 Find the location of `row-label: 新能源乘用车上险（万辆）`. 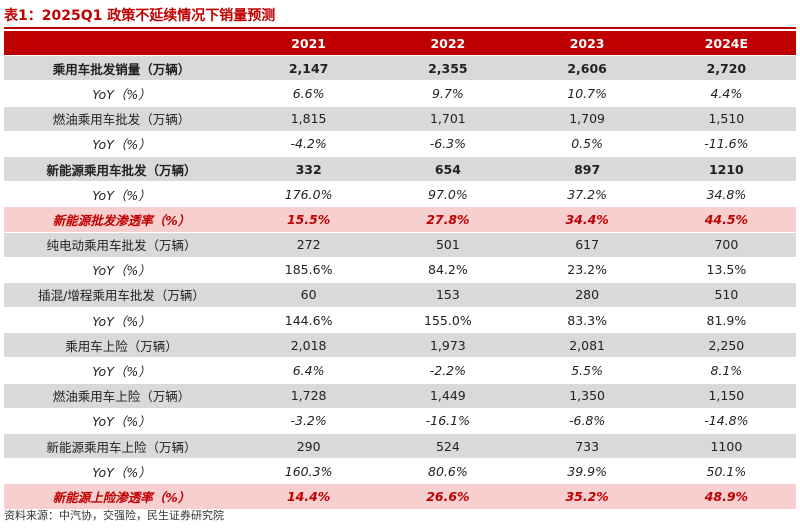

row-label: 新能源乘用车上险（万辆） is located at coordinates (121, 446).